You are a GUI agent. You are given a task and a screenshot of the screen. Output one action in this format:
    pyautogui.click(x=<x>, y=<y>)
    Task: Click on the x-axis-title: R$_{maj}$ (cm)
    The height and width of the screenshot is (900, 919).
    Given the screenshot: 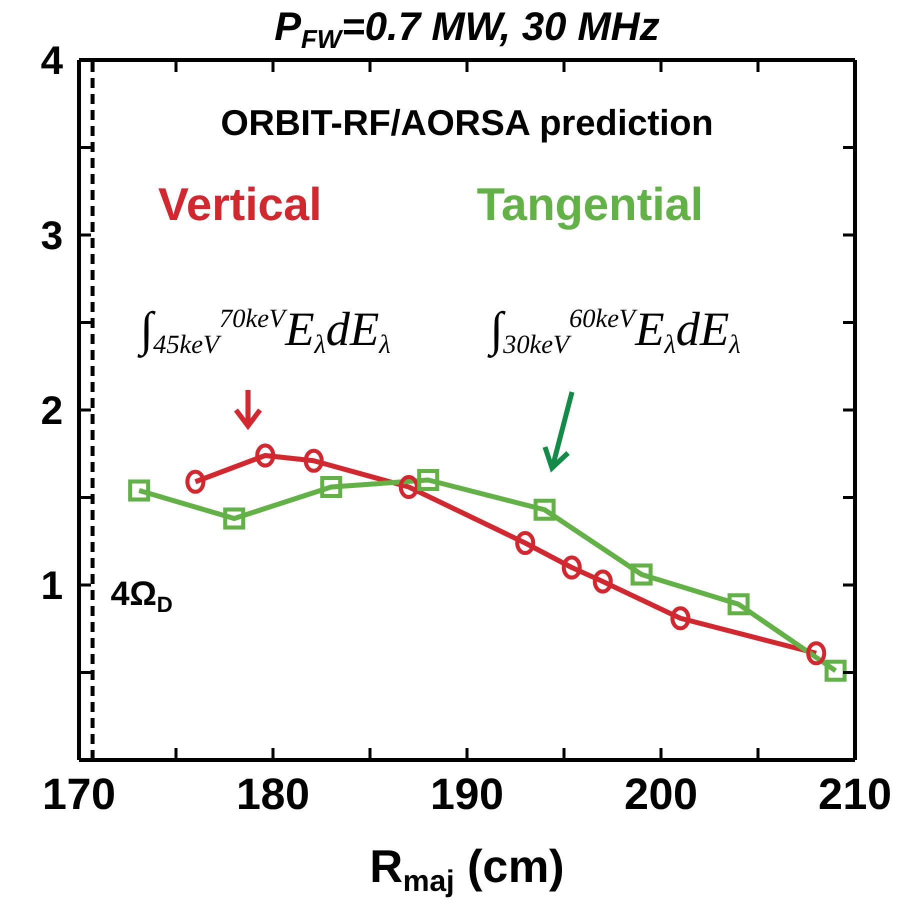 What is the action you would take?
    pyautogui.click(x=467, y=869)
    